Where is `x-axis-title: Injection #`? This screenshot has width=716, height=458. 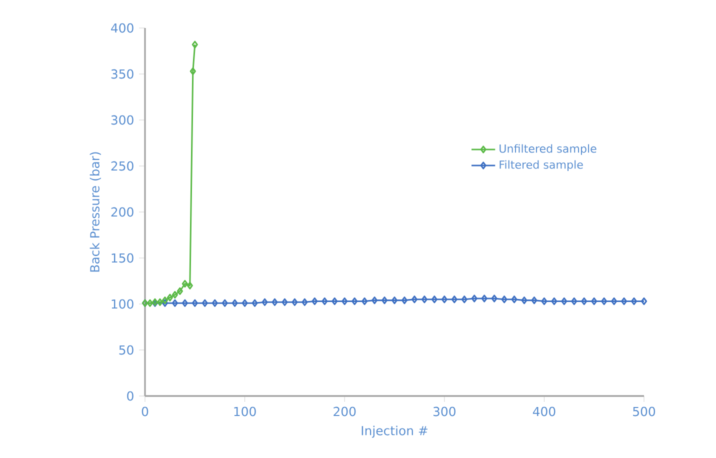
x-axis-title: Injection # is located at coordinates (395, 432).